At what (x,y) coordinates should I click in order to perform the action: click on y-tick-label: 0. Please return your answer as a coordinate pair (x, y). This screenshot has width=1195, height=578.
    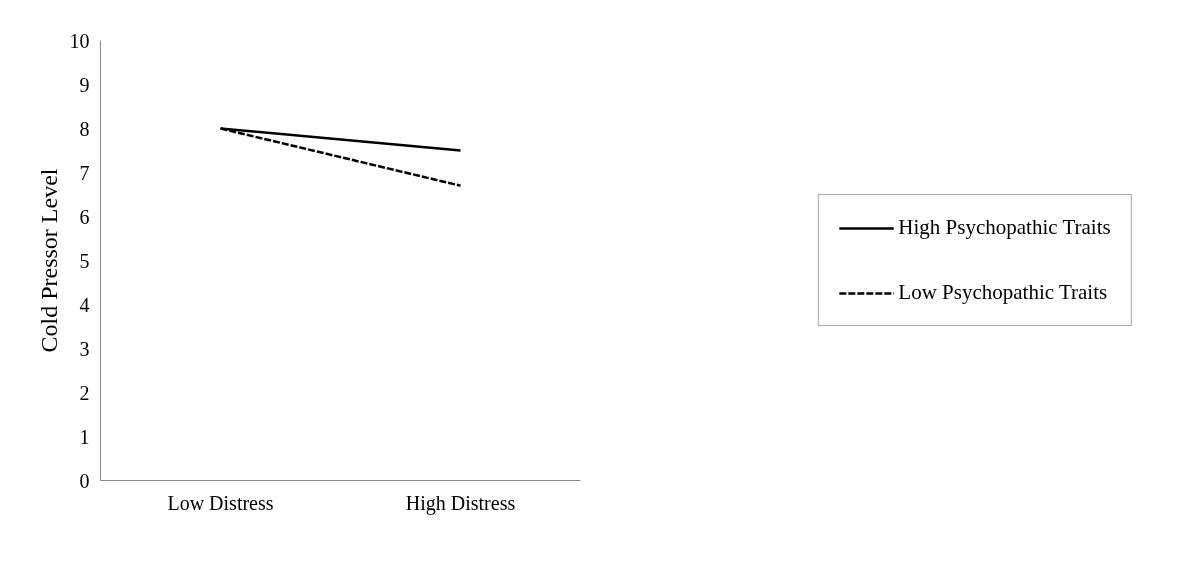
    Looking at the image, I should click on (84, 480).